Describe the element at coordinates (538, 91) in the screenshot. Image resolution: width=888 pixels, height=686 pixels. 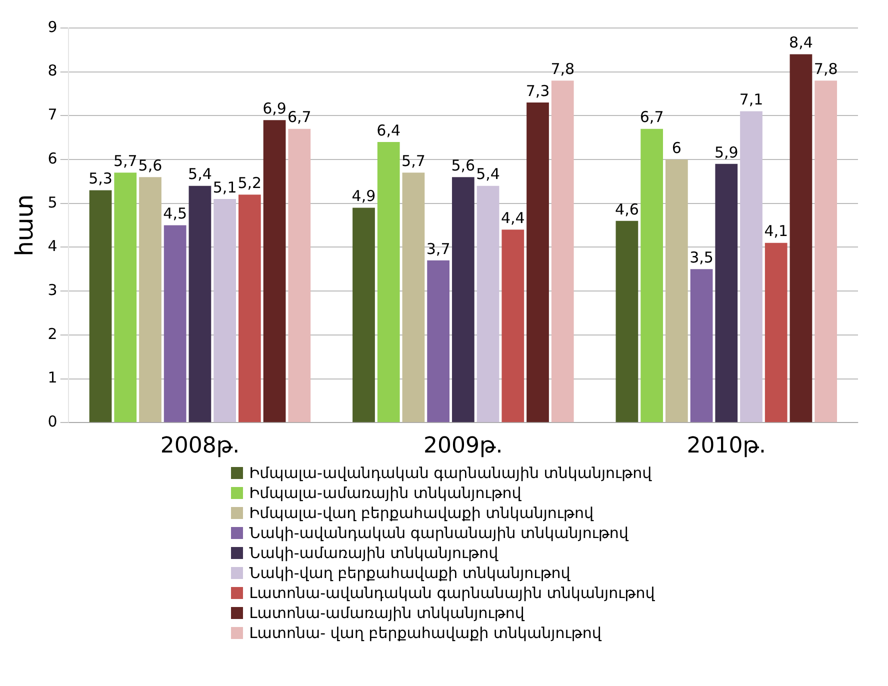
I see `data-label: 7,3` at that location.